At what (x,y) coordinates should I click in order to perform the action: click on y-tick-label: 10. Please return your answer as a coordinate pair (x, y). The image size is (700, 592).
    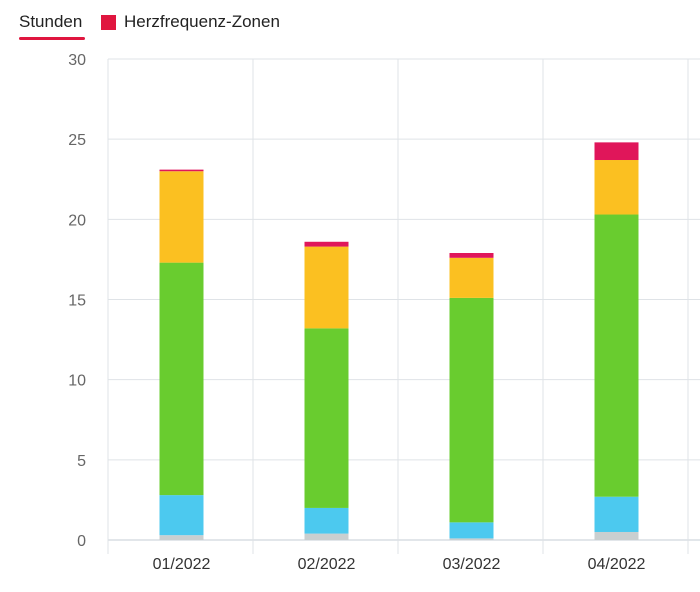
    Looking at the image, I should click on (77, 381).